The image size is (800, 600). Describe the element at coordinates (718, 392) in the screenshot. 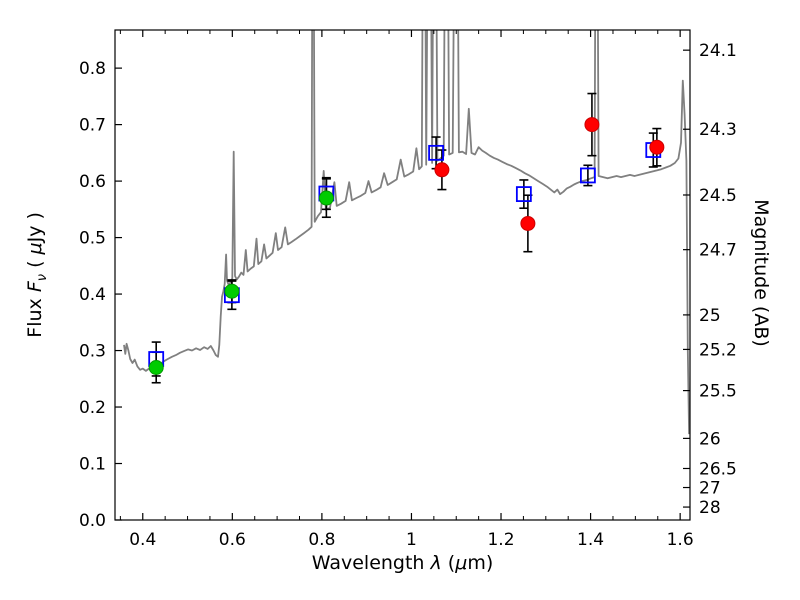

I see `y-right-tick-label: 25.5` at that location.